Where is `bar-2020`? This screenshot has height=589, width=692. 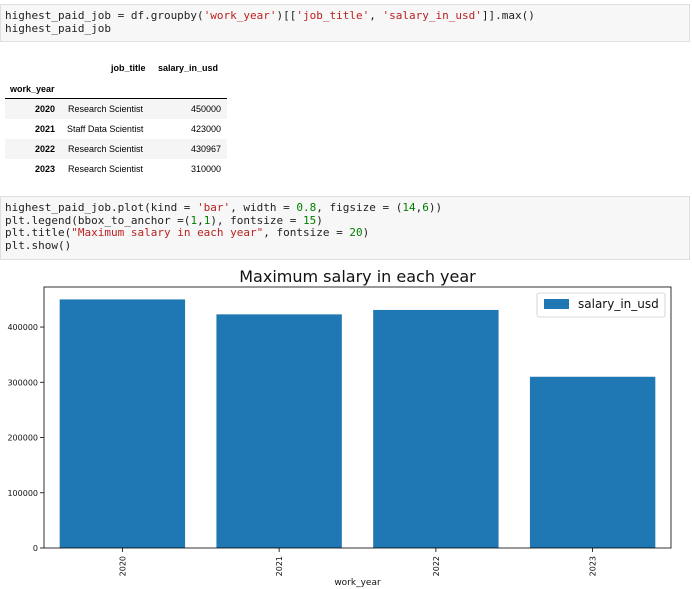
bar-2020 is located at coordinates (122, 423).